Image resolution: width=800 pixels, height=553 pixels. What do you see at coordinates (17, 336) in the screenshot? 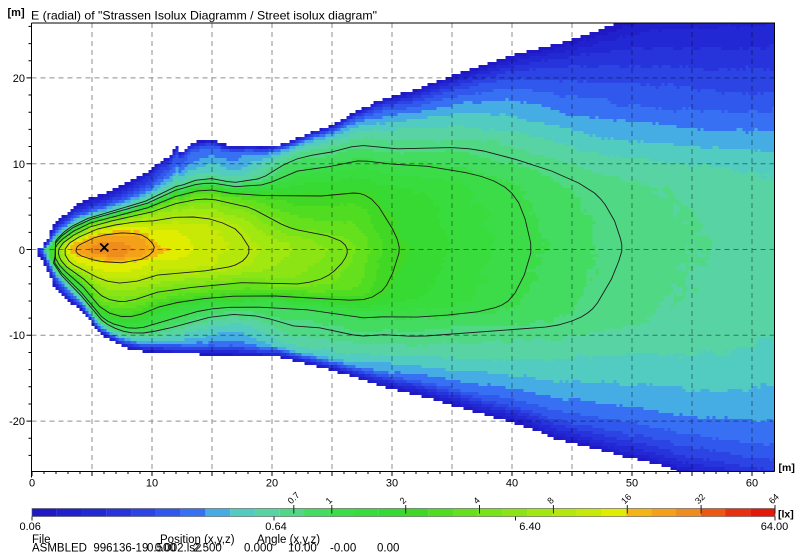
I see `svg-text: -10` at bounding box center [17, 336].